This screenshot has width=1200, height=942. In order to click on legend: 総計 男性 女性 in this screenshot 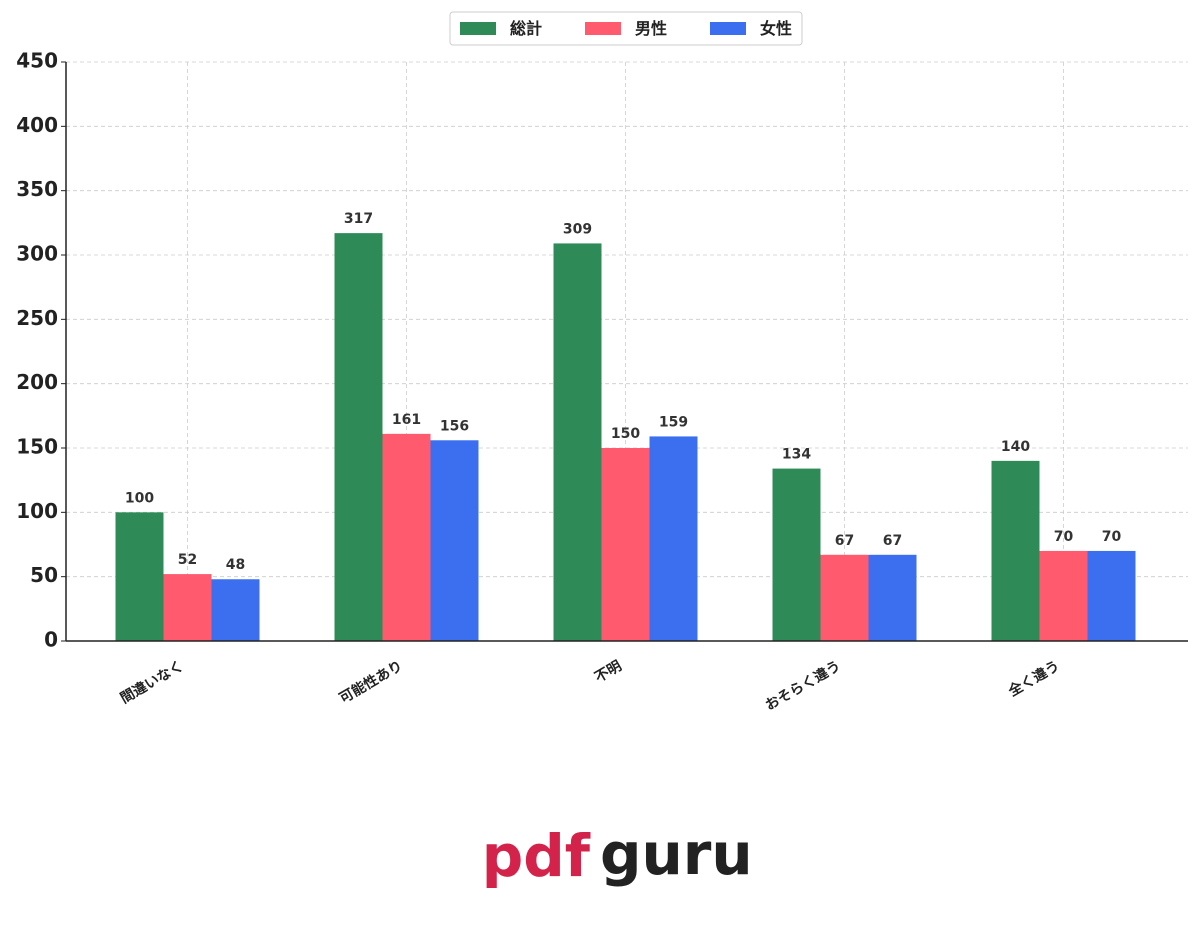, I will do `click(626, 28)`.